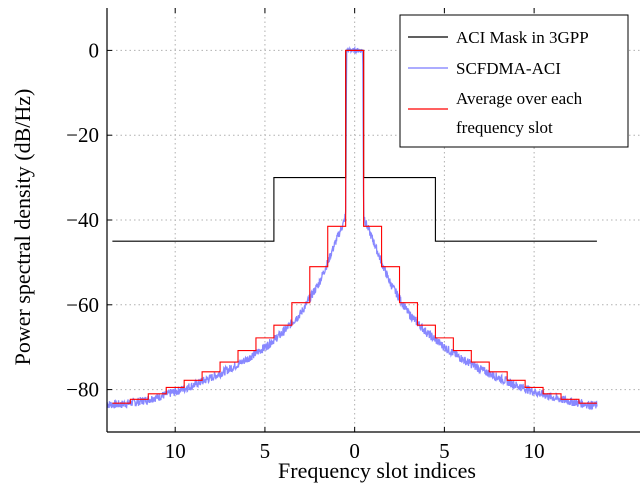  What do you see at coordinates (508, 68) in the screenshot?
I see `legend-label-scfdma: SCFDMA-ACI` at bounding box center [508, 68].